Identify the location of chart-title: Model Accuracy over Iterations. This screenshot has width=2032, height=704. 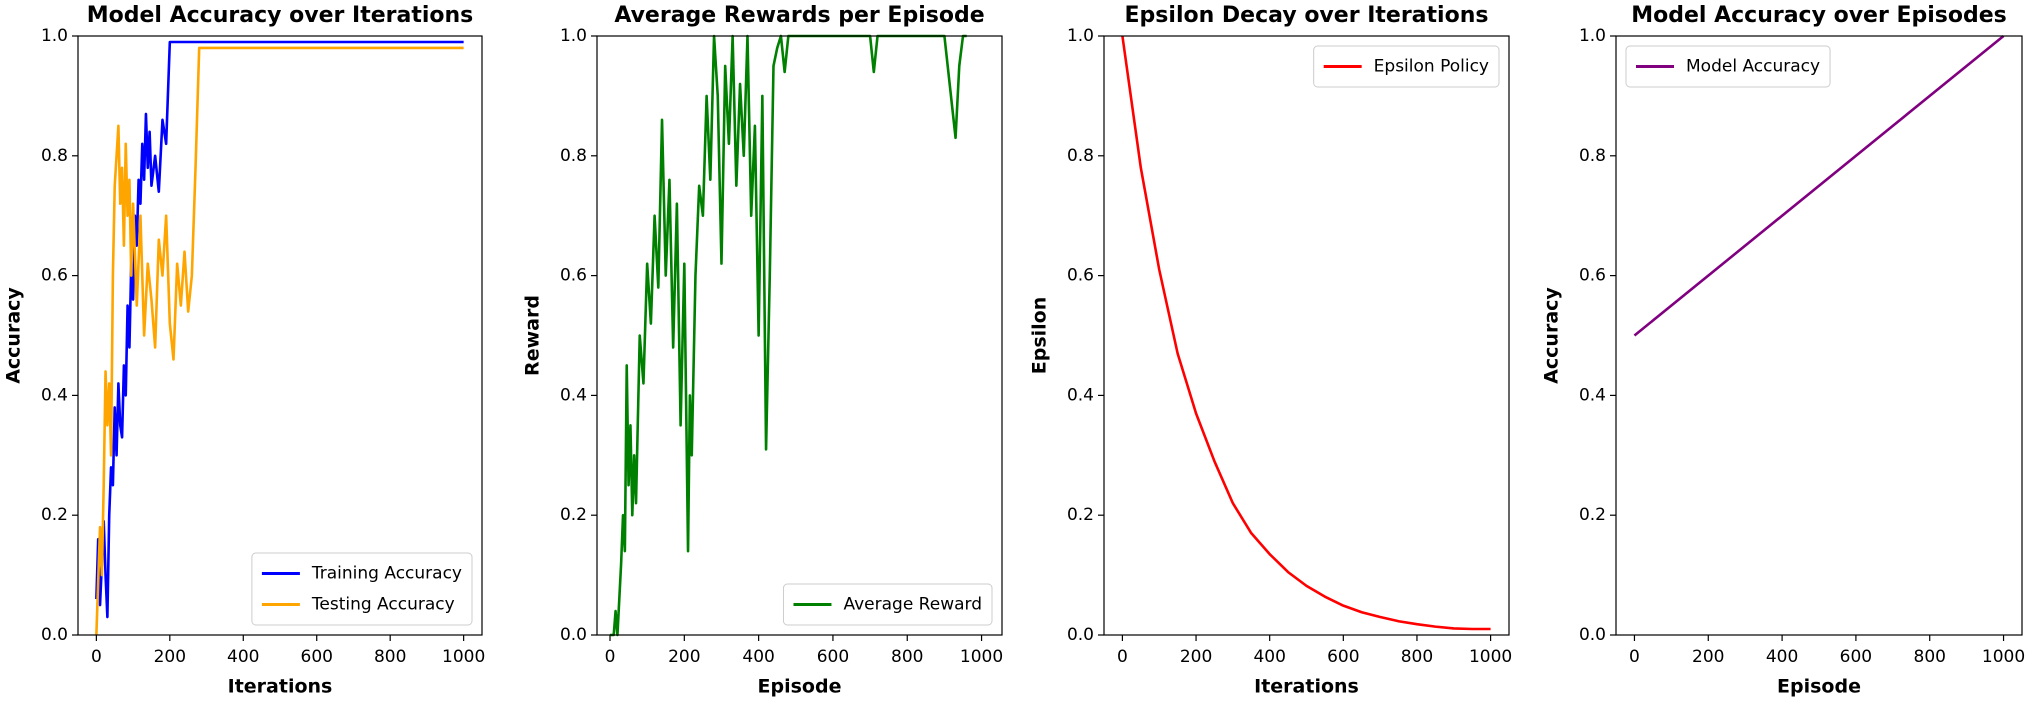
(280, 15).